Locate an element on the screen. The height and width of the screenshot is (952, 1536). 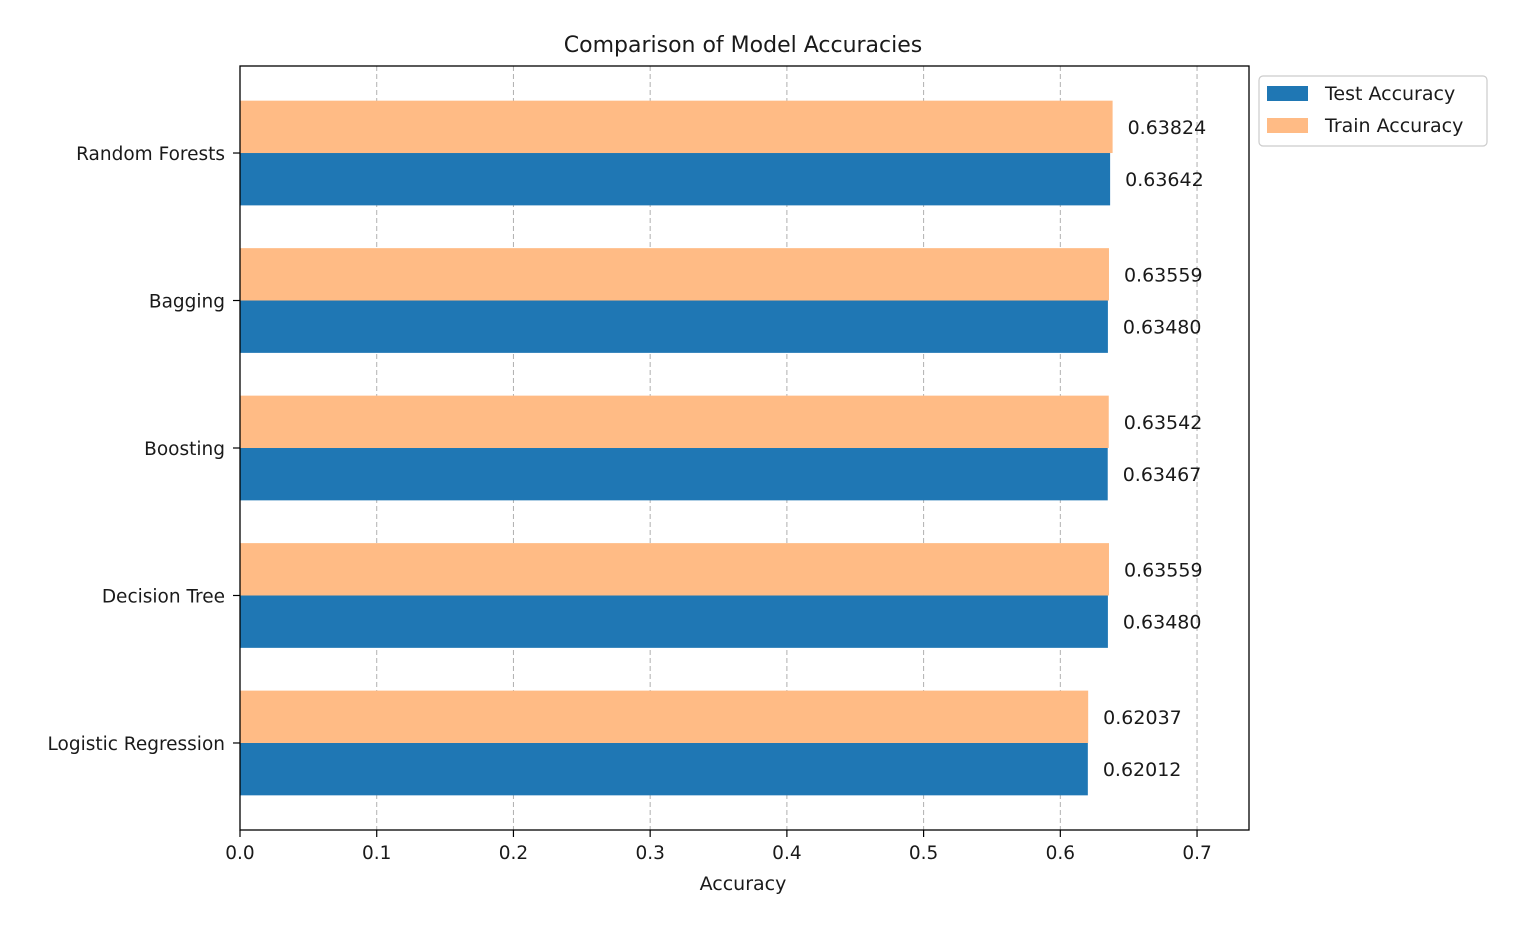
bar-test-accuracy-boosting is located at coordinates (674, 474).